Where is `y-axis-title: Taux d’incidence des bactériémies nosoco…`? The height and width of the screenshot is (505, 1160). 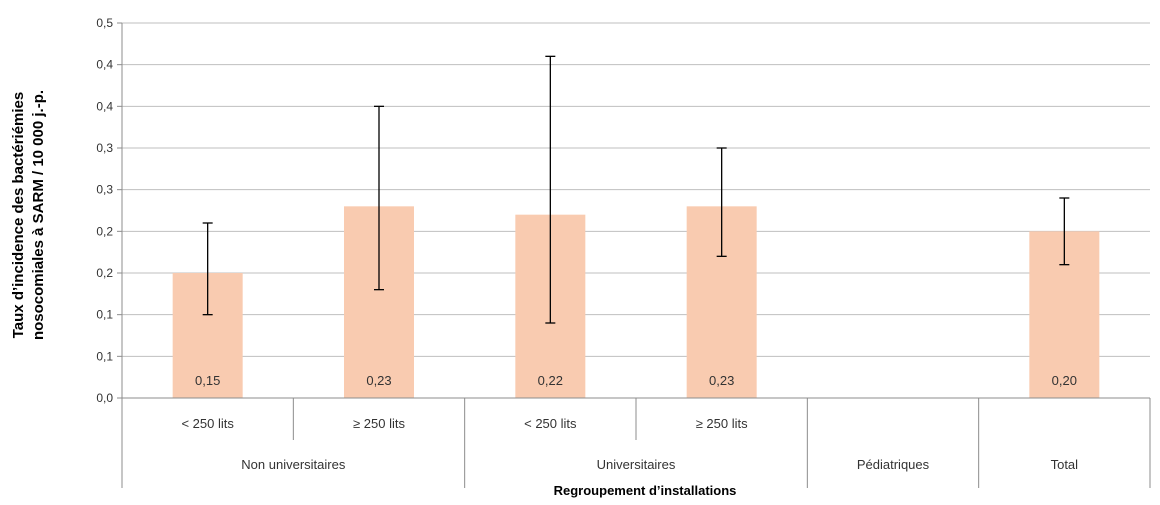
y-axis-title: Taux d’incidence des bactériémies nosoco… is located at coordinates (28, 215).